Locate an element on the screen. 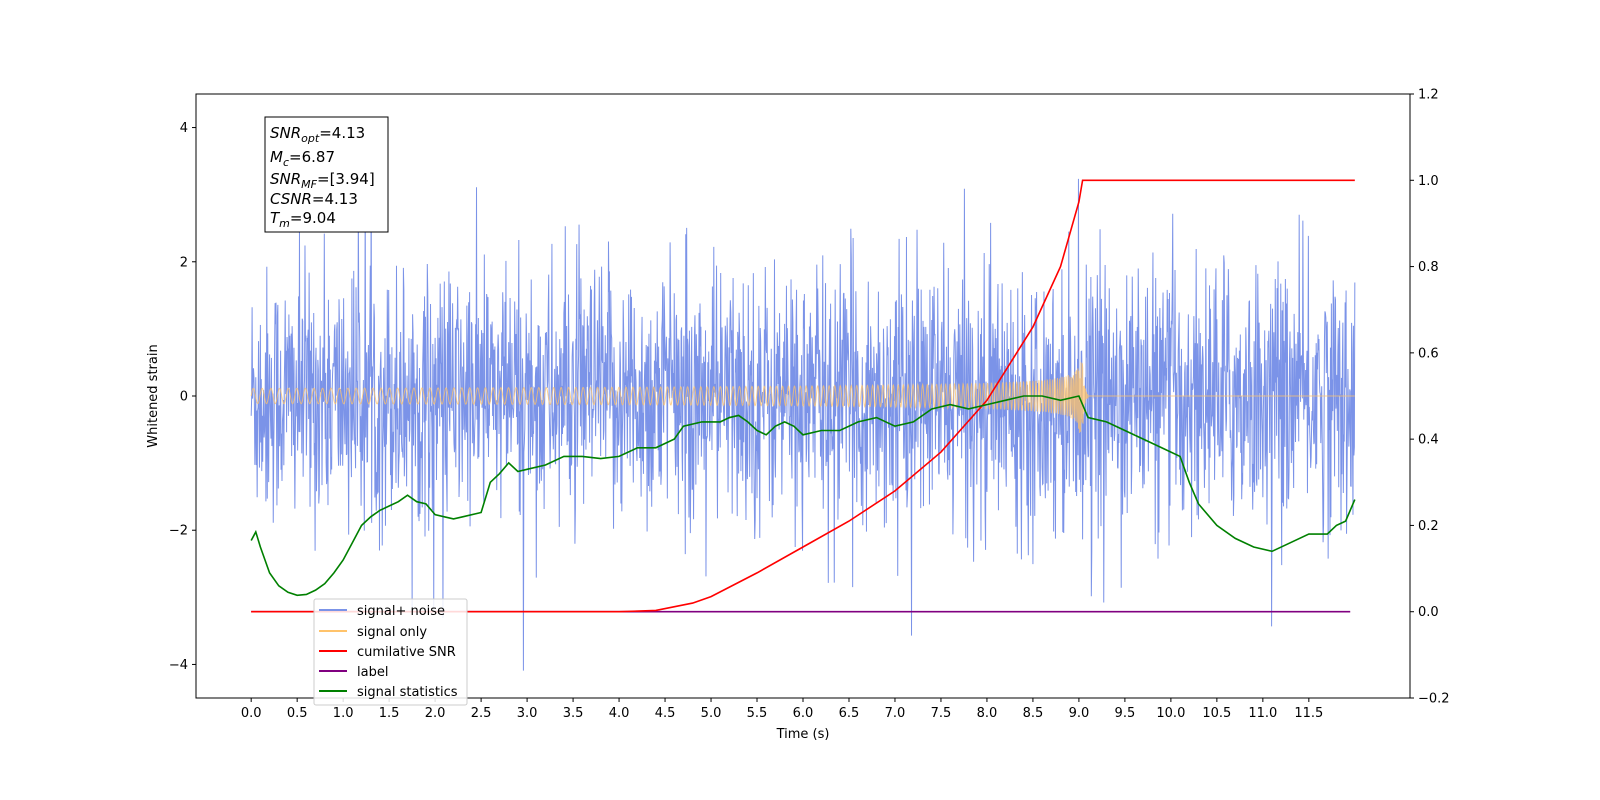 The image size is (1600, 800). y-tick-label-left: 0 is located at coordinates (184, 397).